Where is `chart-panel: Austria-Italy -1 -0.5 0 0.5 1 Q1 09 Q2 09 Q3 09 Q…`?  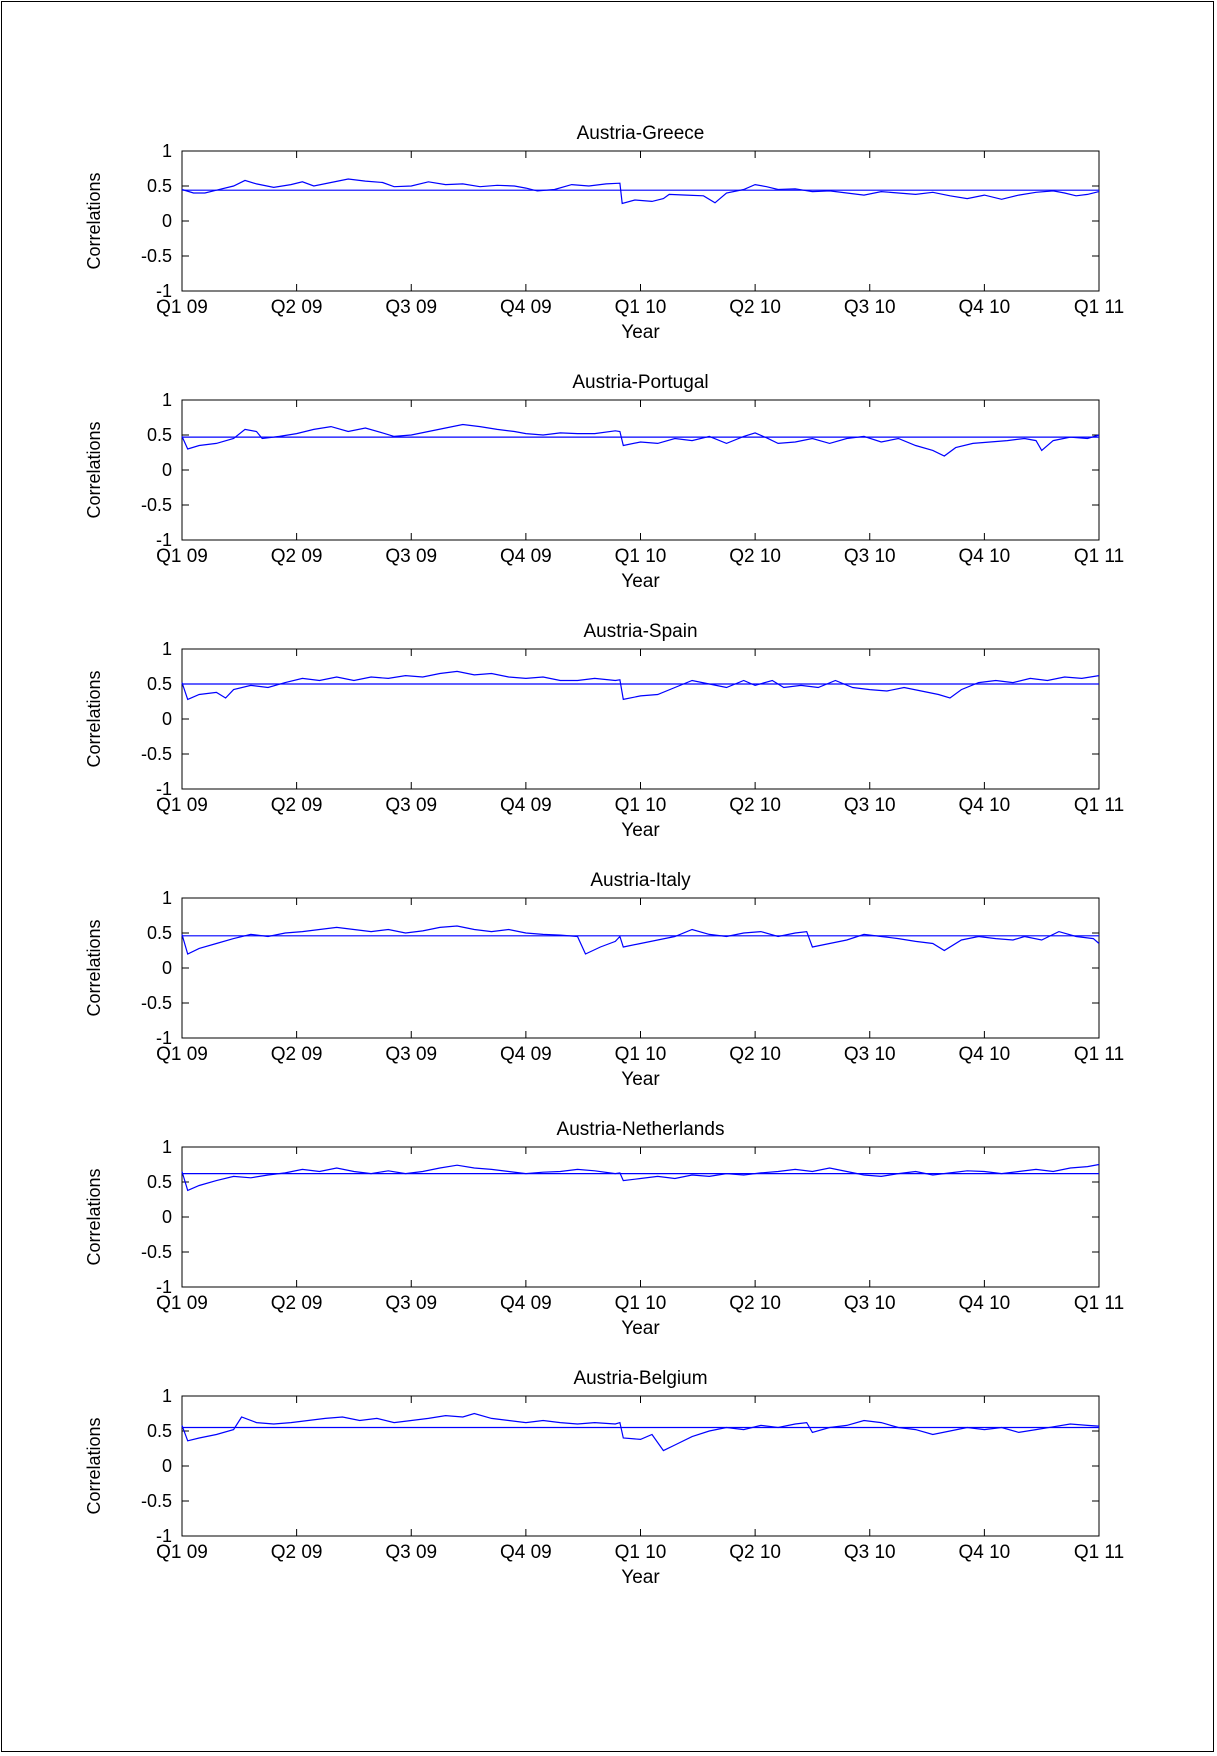
chart-panel: Austria-Italy -1 -0.5 0 0.5 1 Q1 09 Q2 09 Q3 09 Q… is located at coordinates (604, 980).